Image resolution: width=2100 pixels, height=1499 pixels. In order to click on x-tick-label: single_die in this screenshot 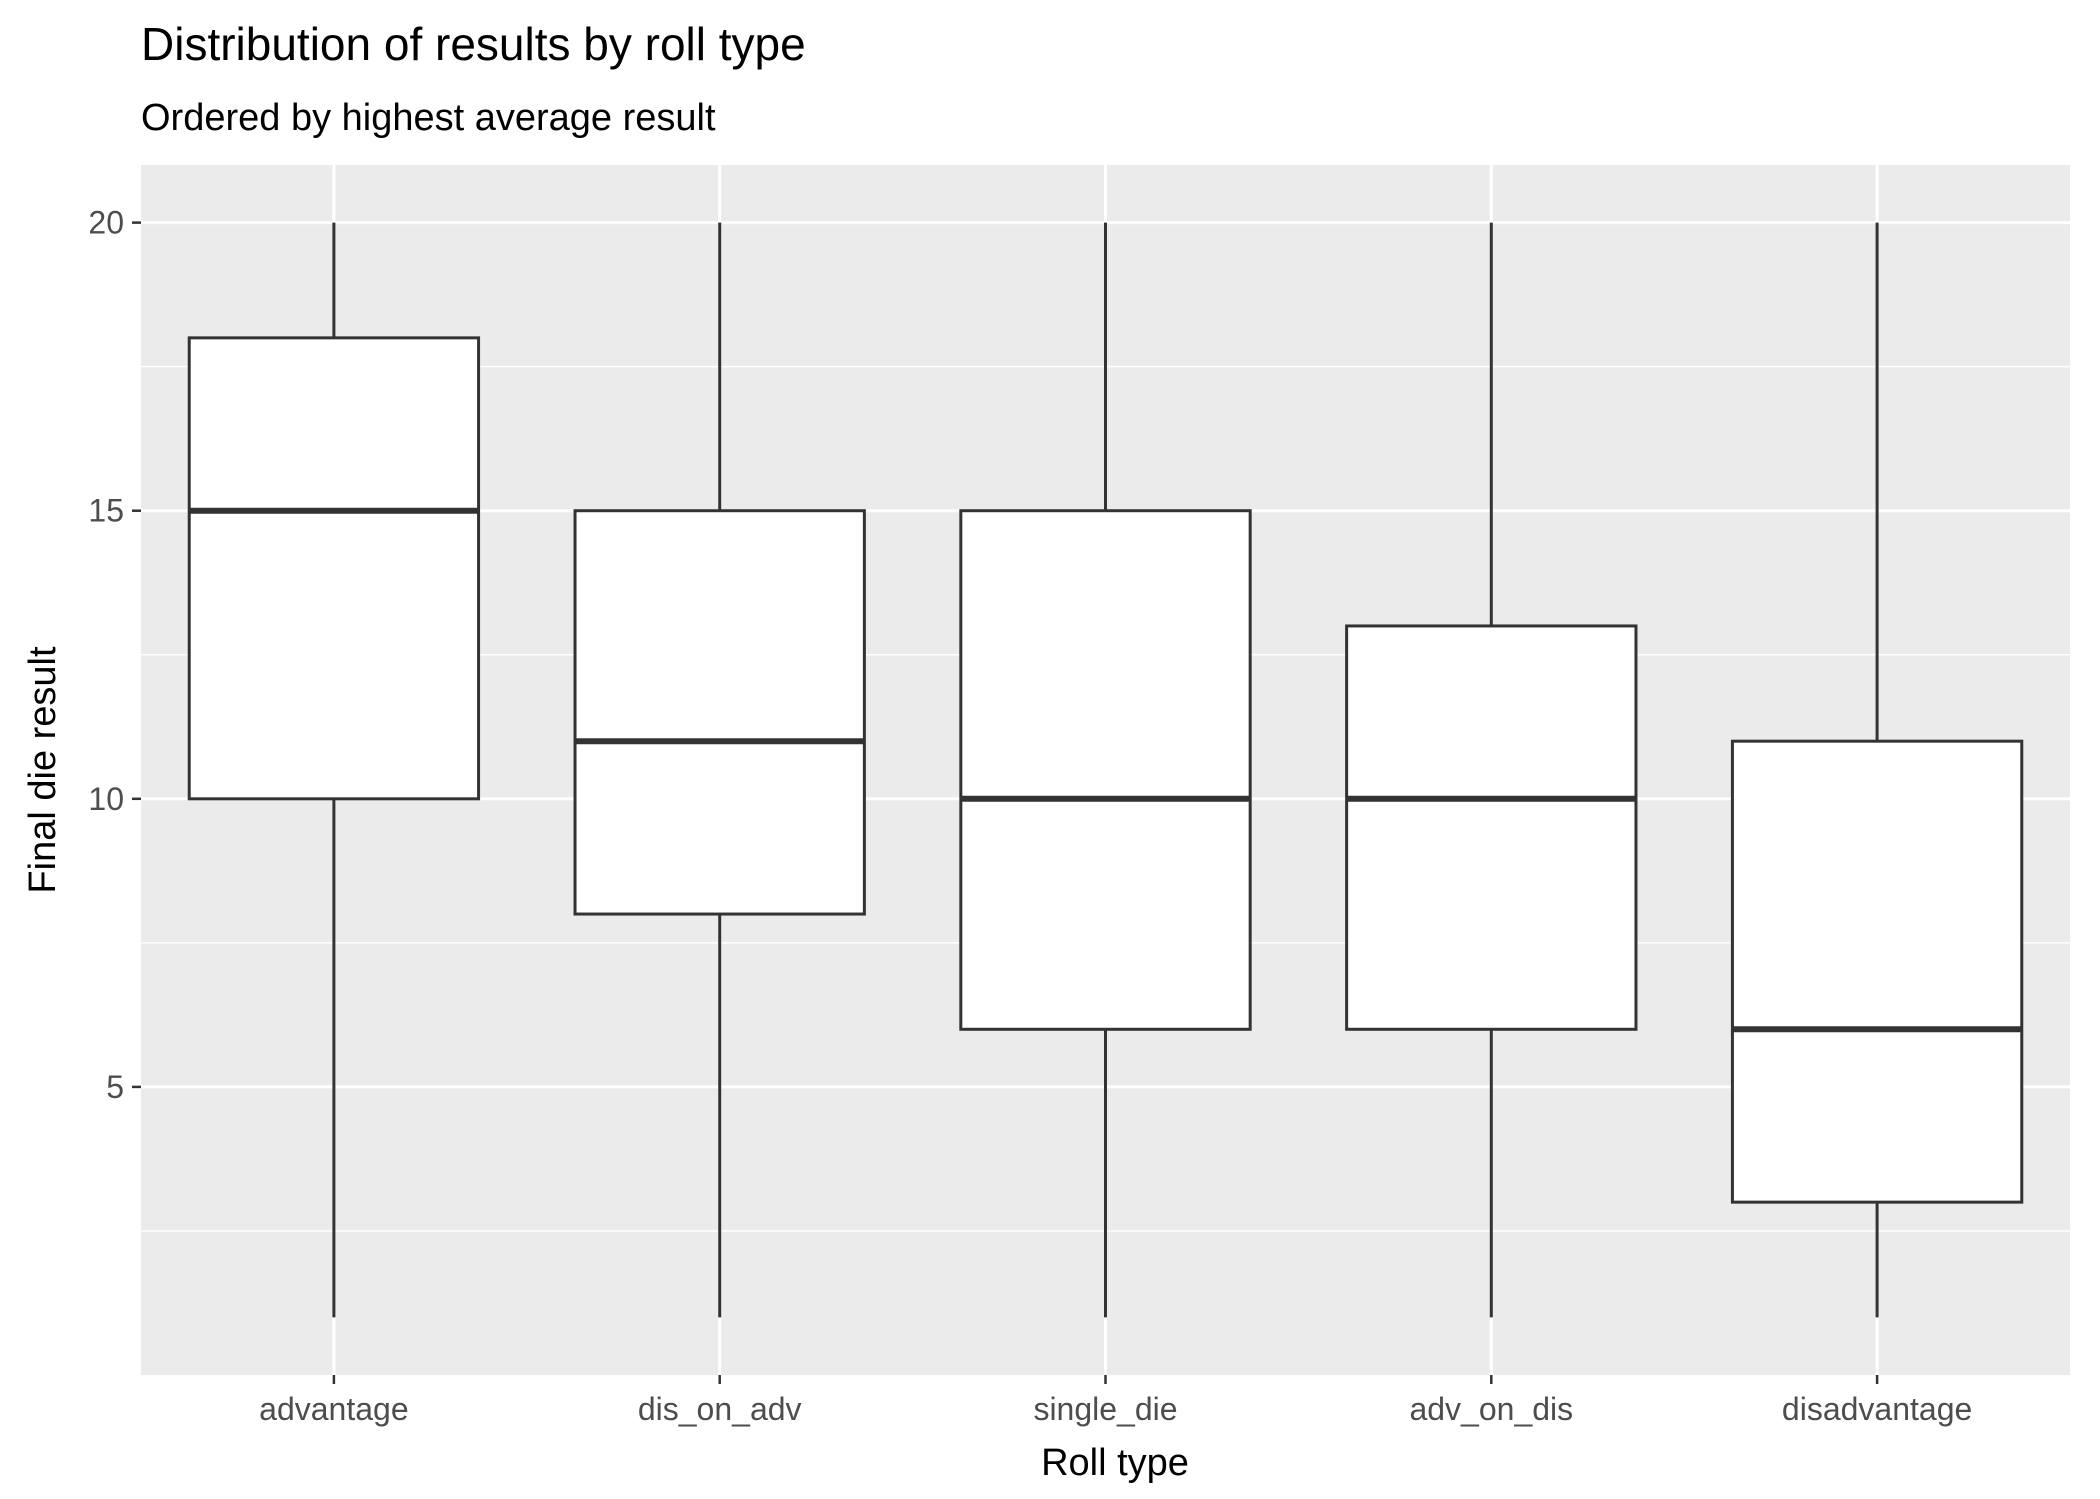, I will do `click(1105, 1409)`.